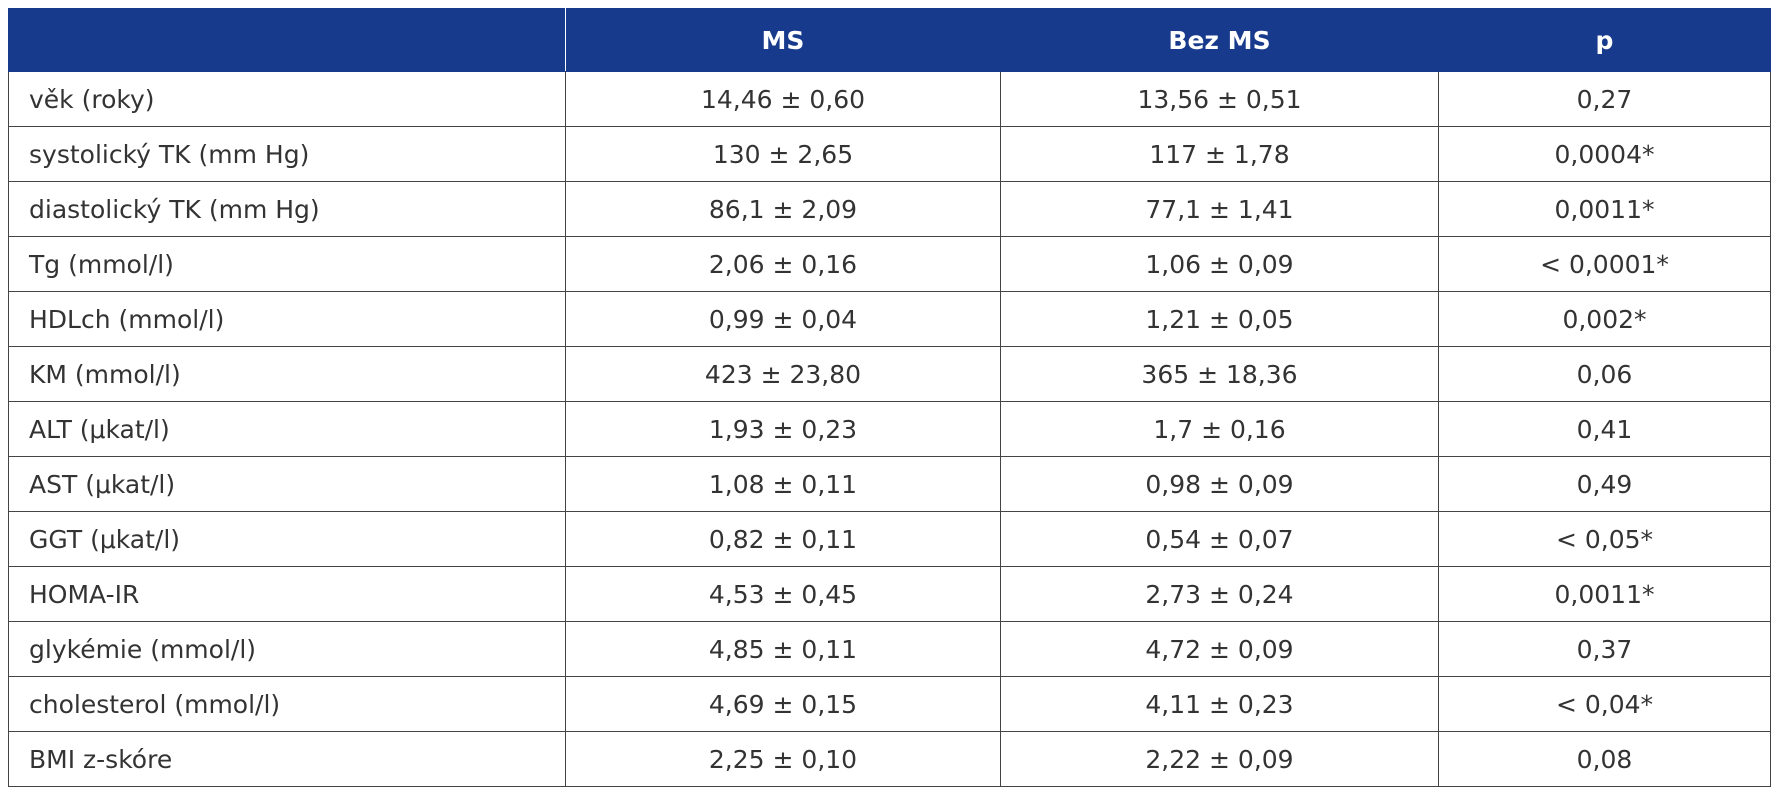  What do you see at coordinates (783, 539) in the screenshot?
I see `table-cell: 0,82 ± 0,11` at bounding box center [783, 539].